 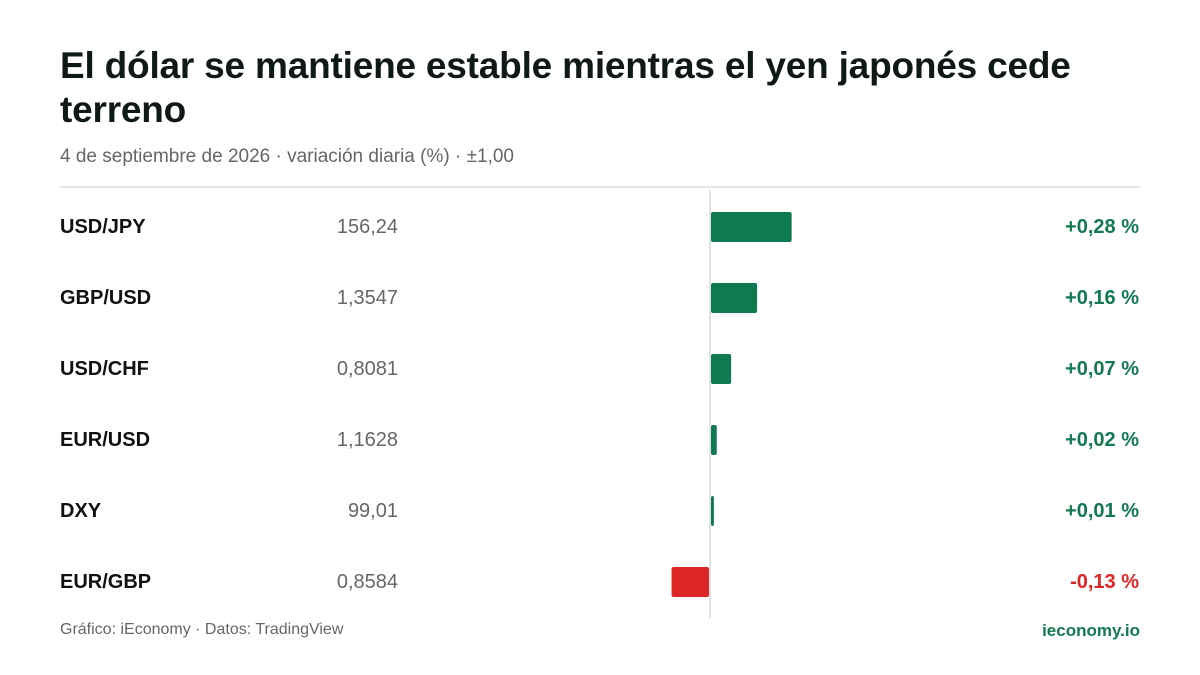 What do you see at coordinates (373, 511) in the screenshot?
I see `price-label: 99,01` at bounding box center [373, 511].